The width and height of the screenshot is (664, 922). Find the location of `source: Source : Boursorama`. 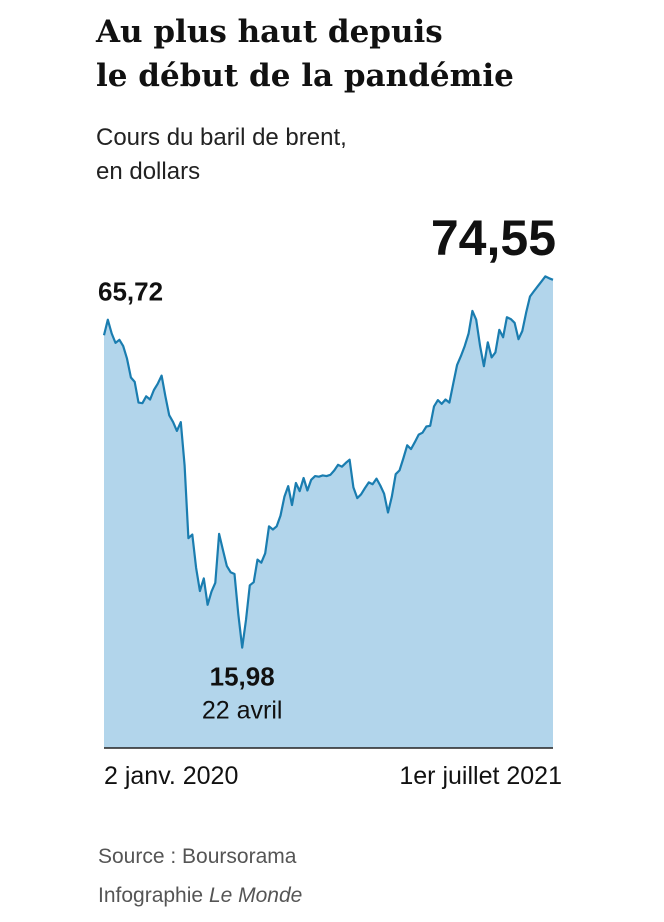

source: Source : Boursorama is located at coordinates (197, 856).